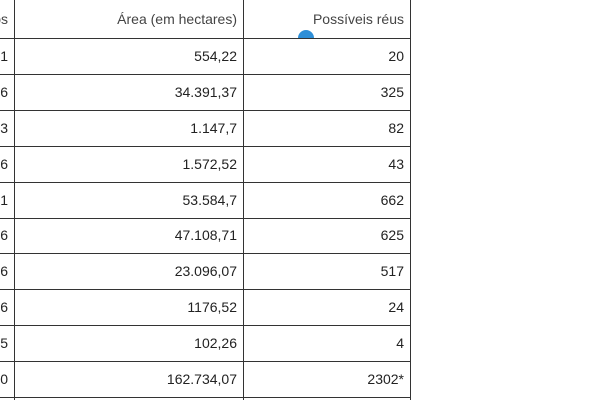 This screenshot has width=600, height=400. I want to click on table-cell: 554,22, so click(215, 55).